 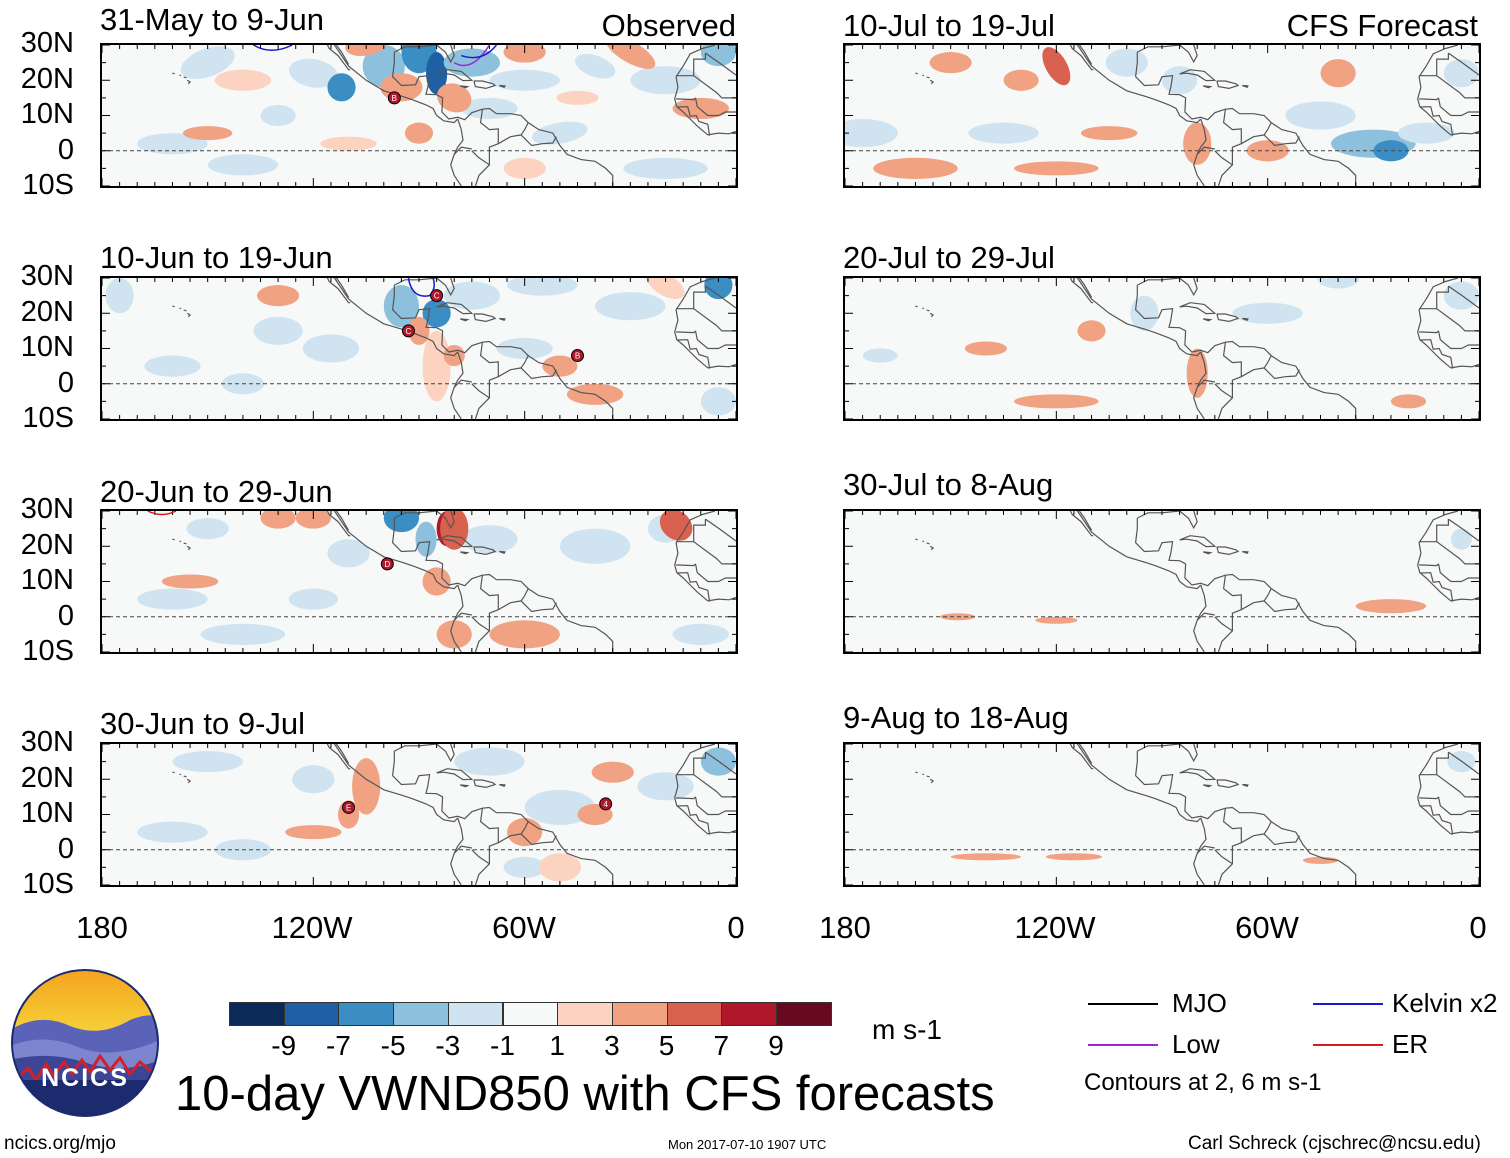 What do you see at coordinates (1162, 115) in the screenshot?
I see `map-field` at bounding box center [1162, 115].